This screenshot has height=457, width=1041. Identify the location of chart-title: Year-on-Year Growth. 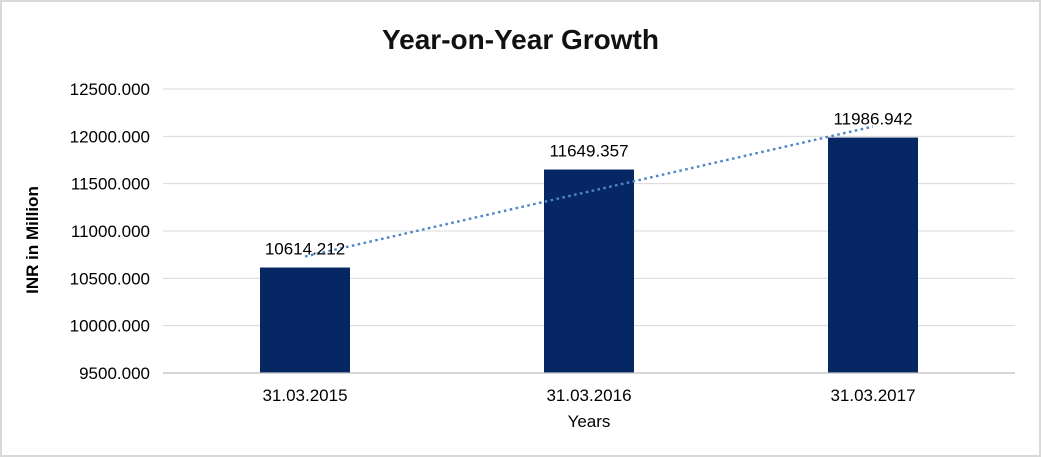
(520, 39).